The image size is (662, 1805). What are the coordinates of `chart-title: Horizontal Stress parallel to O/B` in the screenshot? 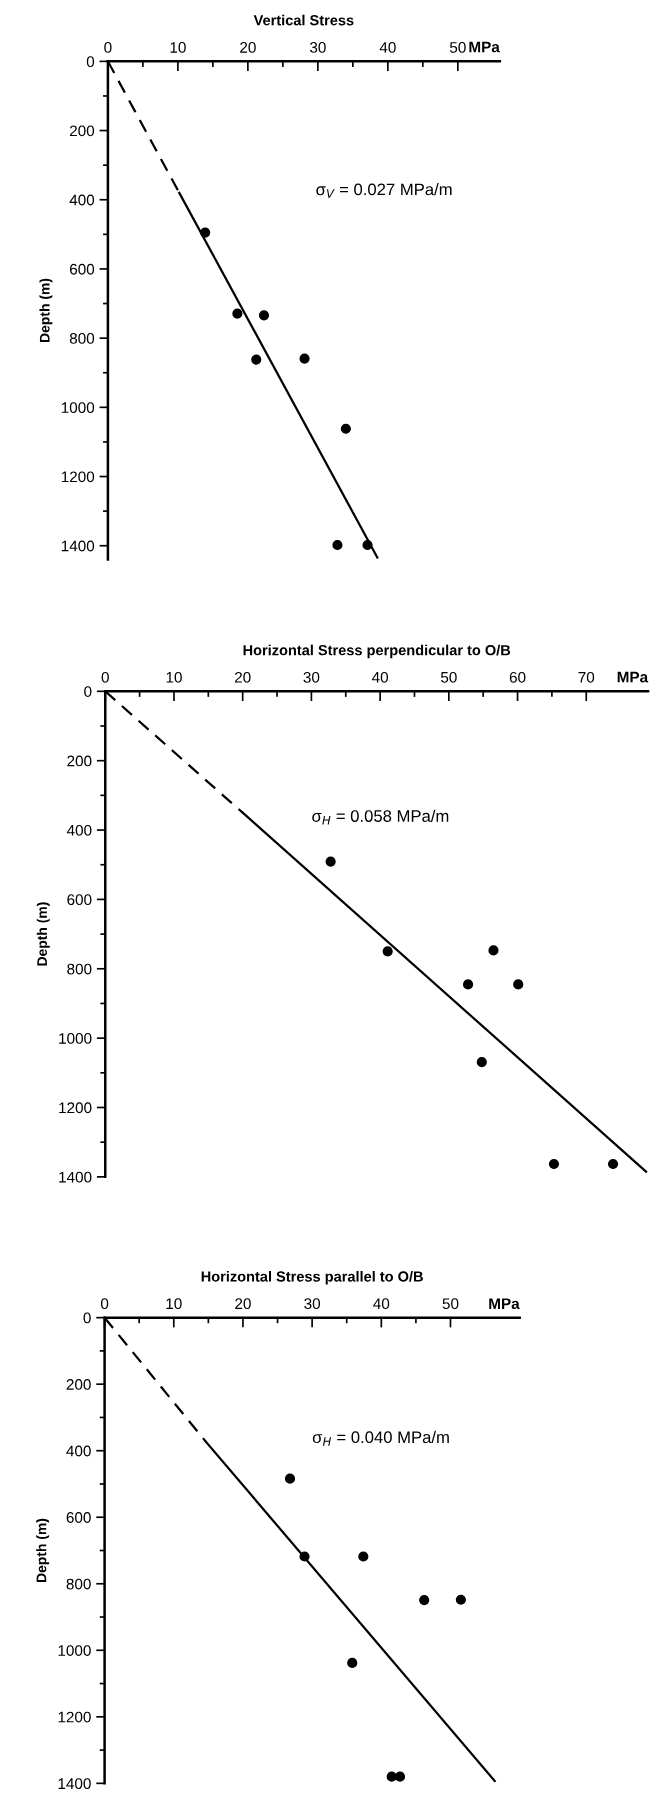 It's located at (312, 1277).